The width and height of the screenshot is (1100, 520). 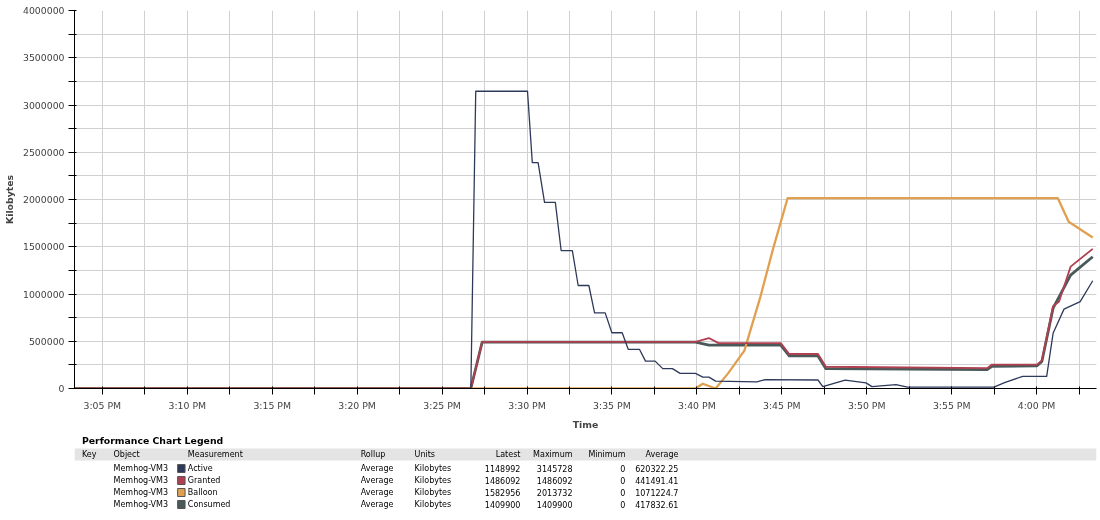 What do you see at coordinates (200, 468) in the screenshot?
I see `legend-label: Active` at bounding box center [200, 468].